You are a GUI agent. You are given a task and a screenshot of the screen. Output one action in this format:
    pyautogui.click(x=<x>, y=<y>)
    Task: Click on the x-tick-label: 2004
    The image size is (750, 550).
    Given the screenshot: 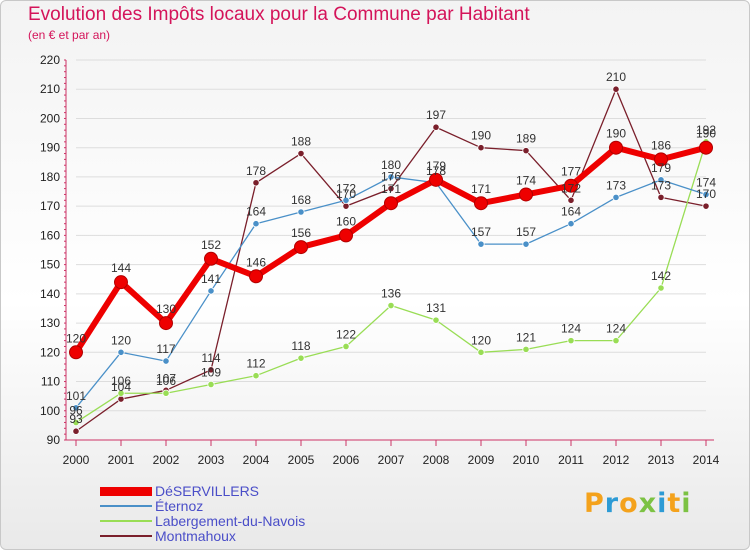 What is the action you would take?
    pyautogui.click(x=256, y=460)
    